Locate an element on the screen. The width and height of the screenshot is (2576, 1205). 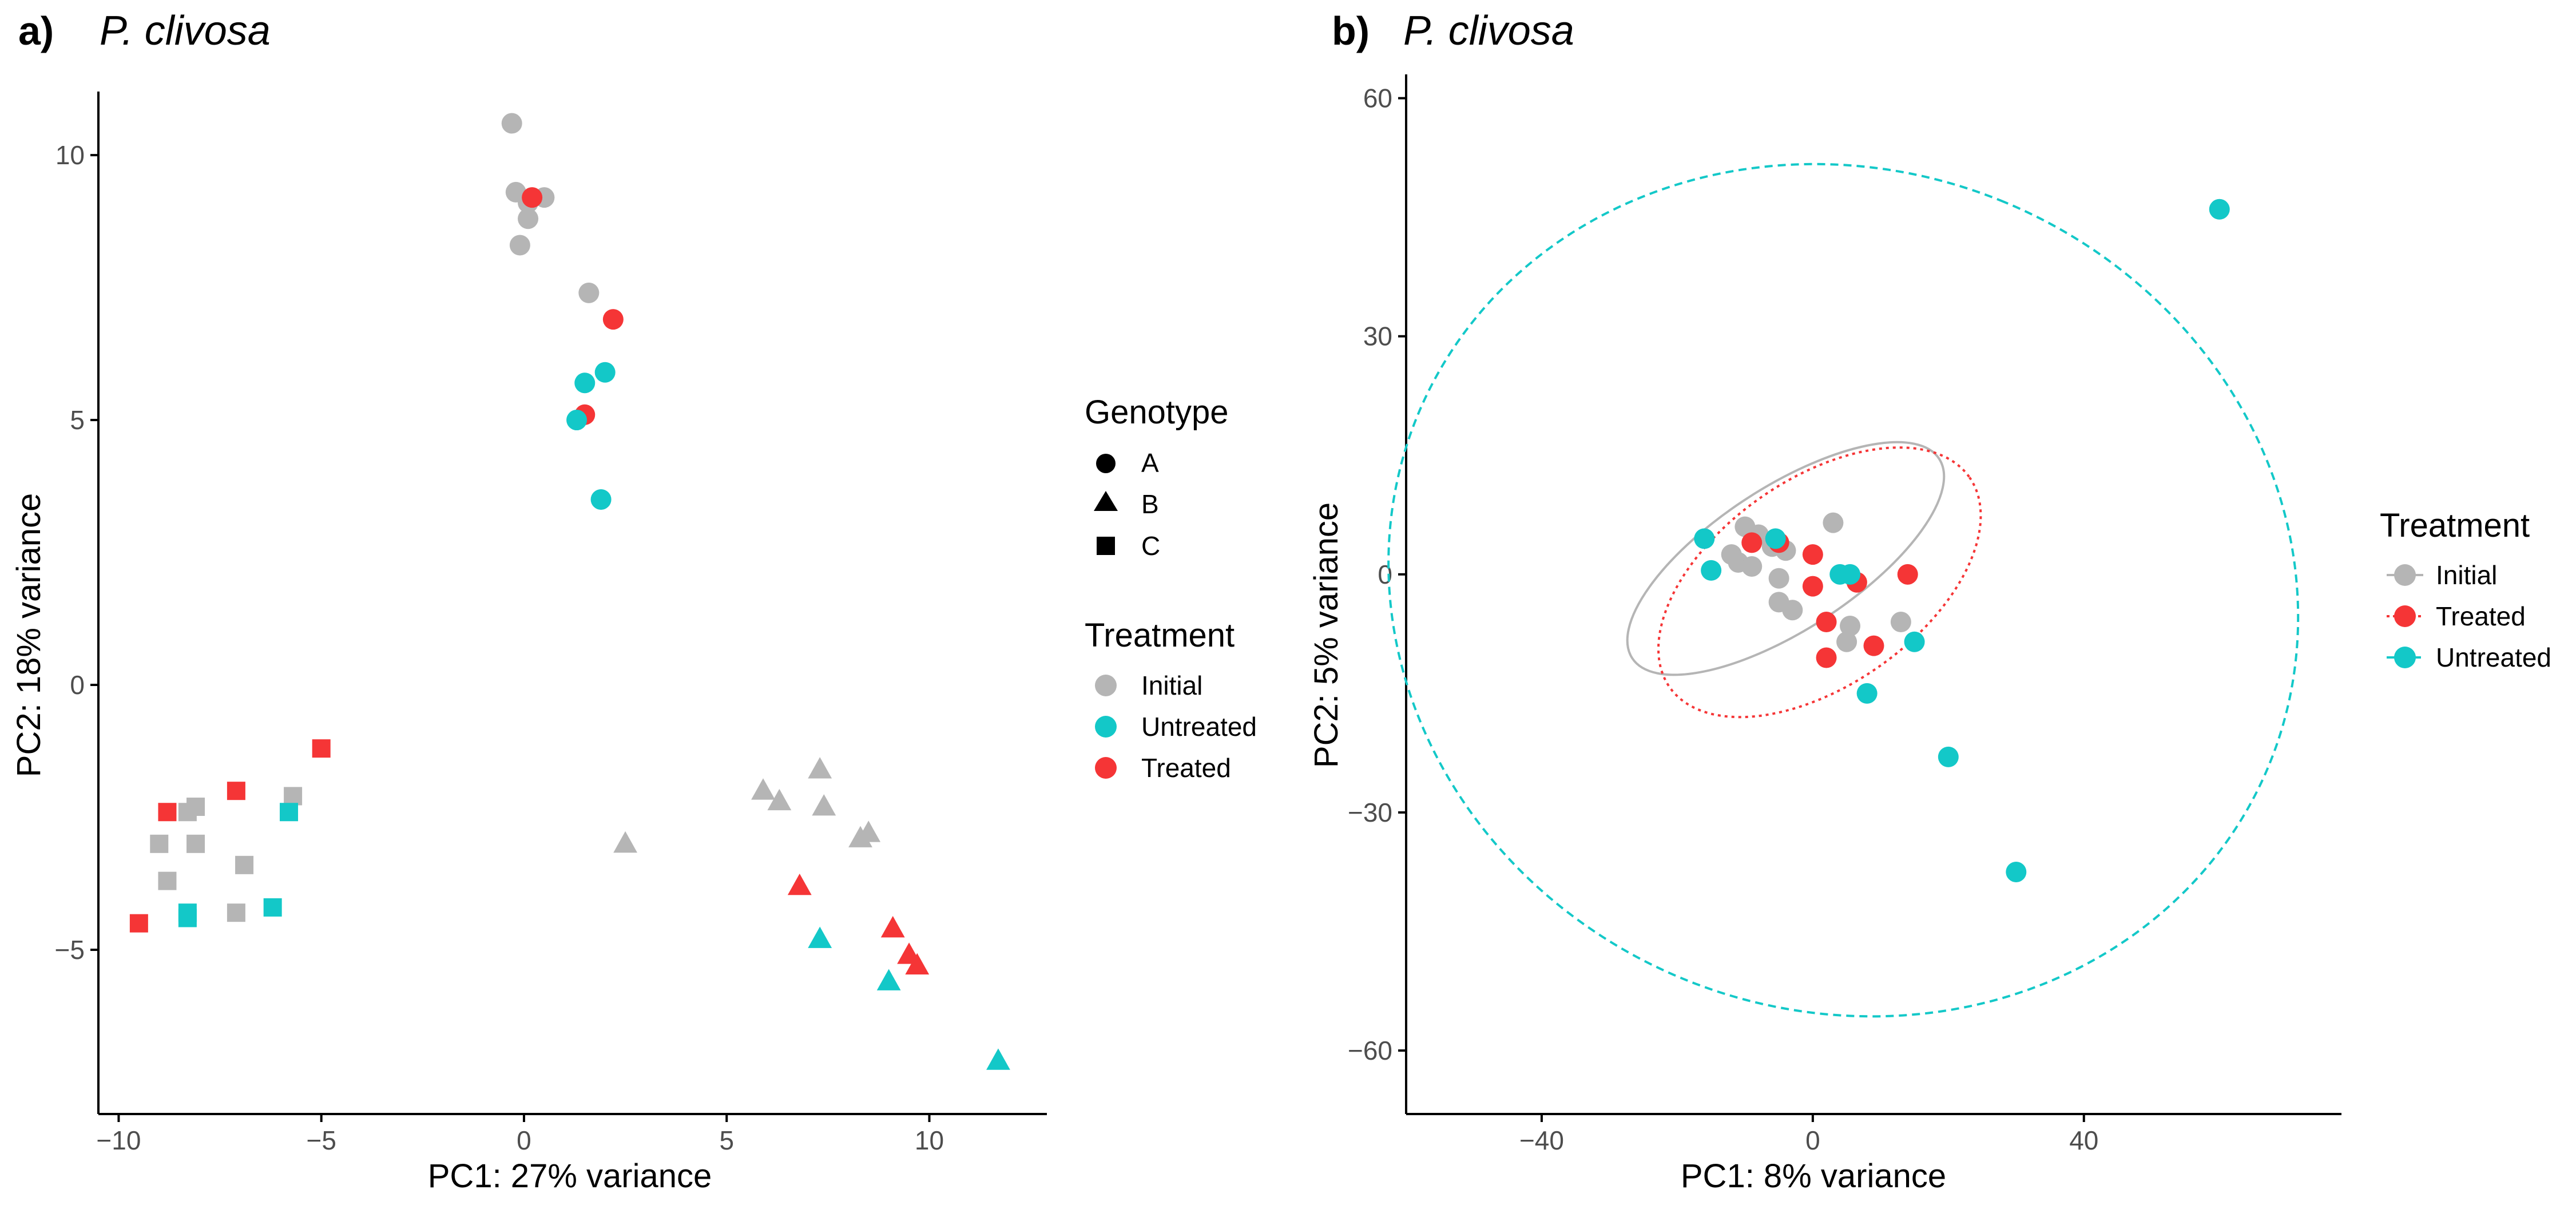
legend-genotype-b-key is located at coordinates (1106, 501).